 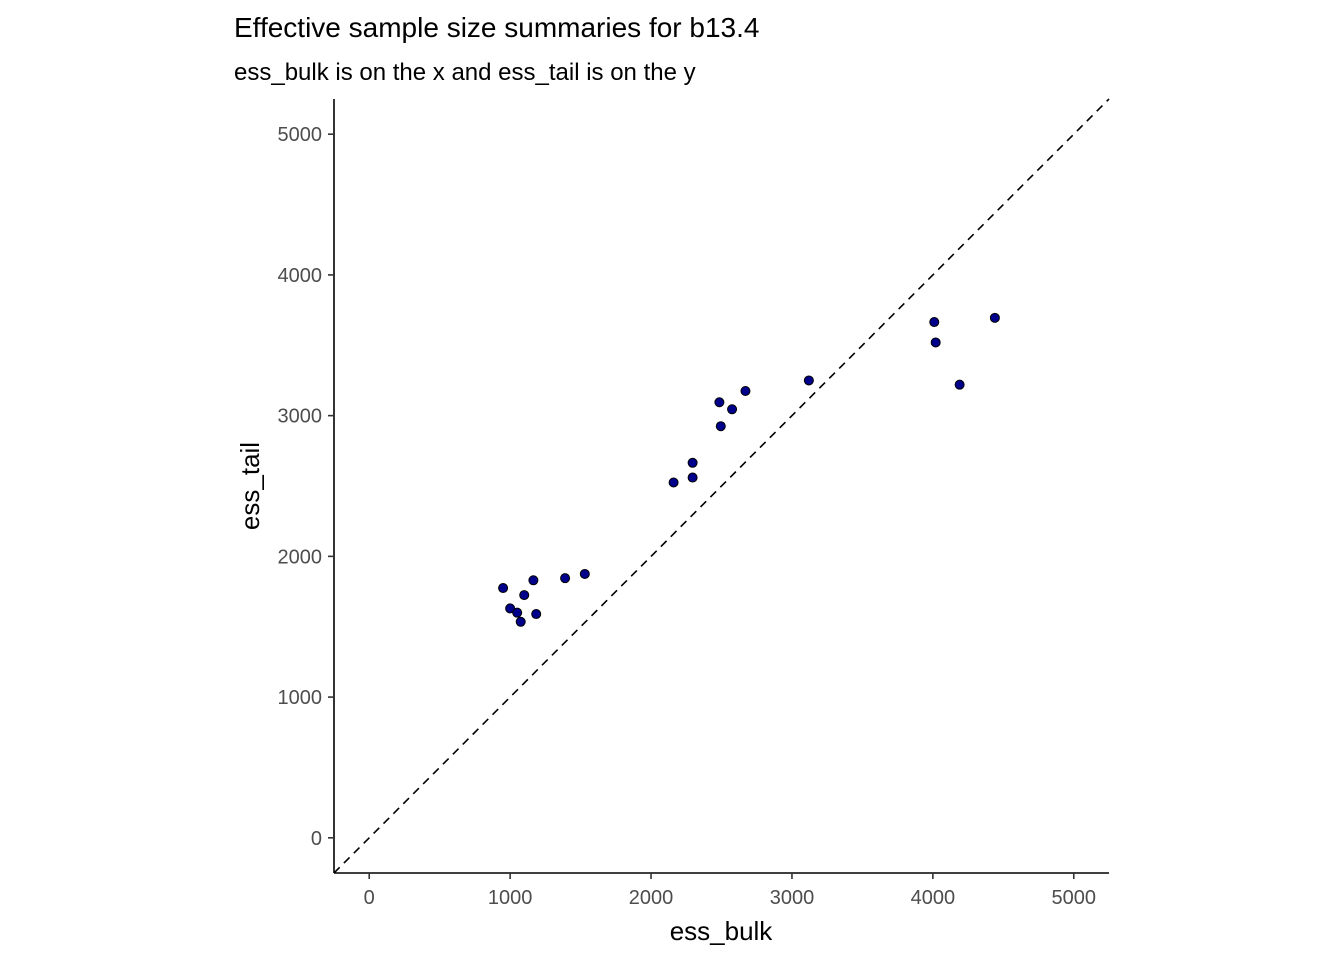 I want to click on y-tick-label-5000: 5000, so click(x=300, y=135).